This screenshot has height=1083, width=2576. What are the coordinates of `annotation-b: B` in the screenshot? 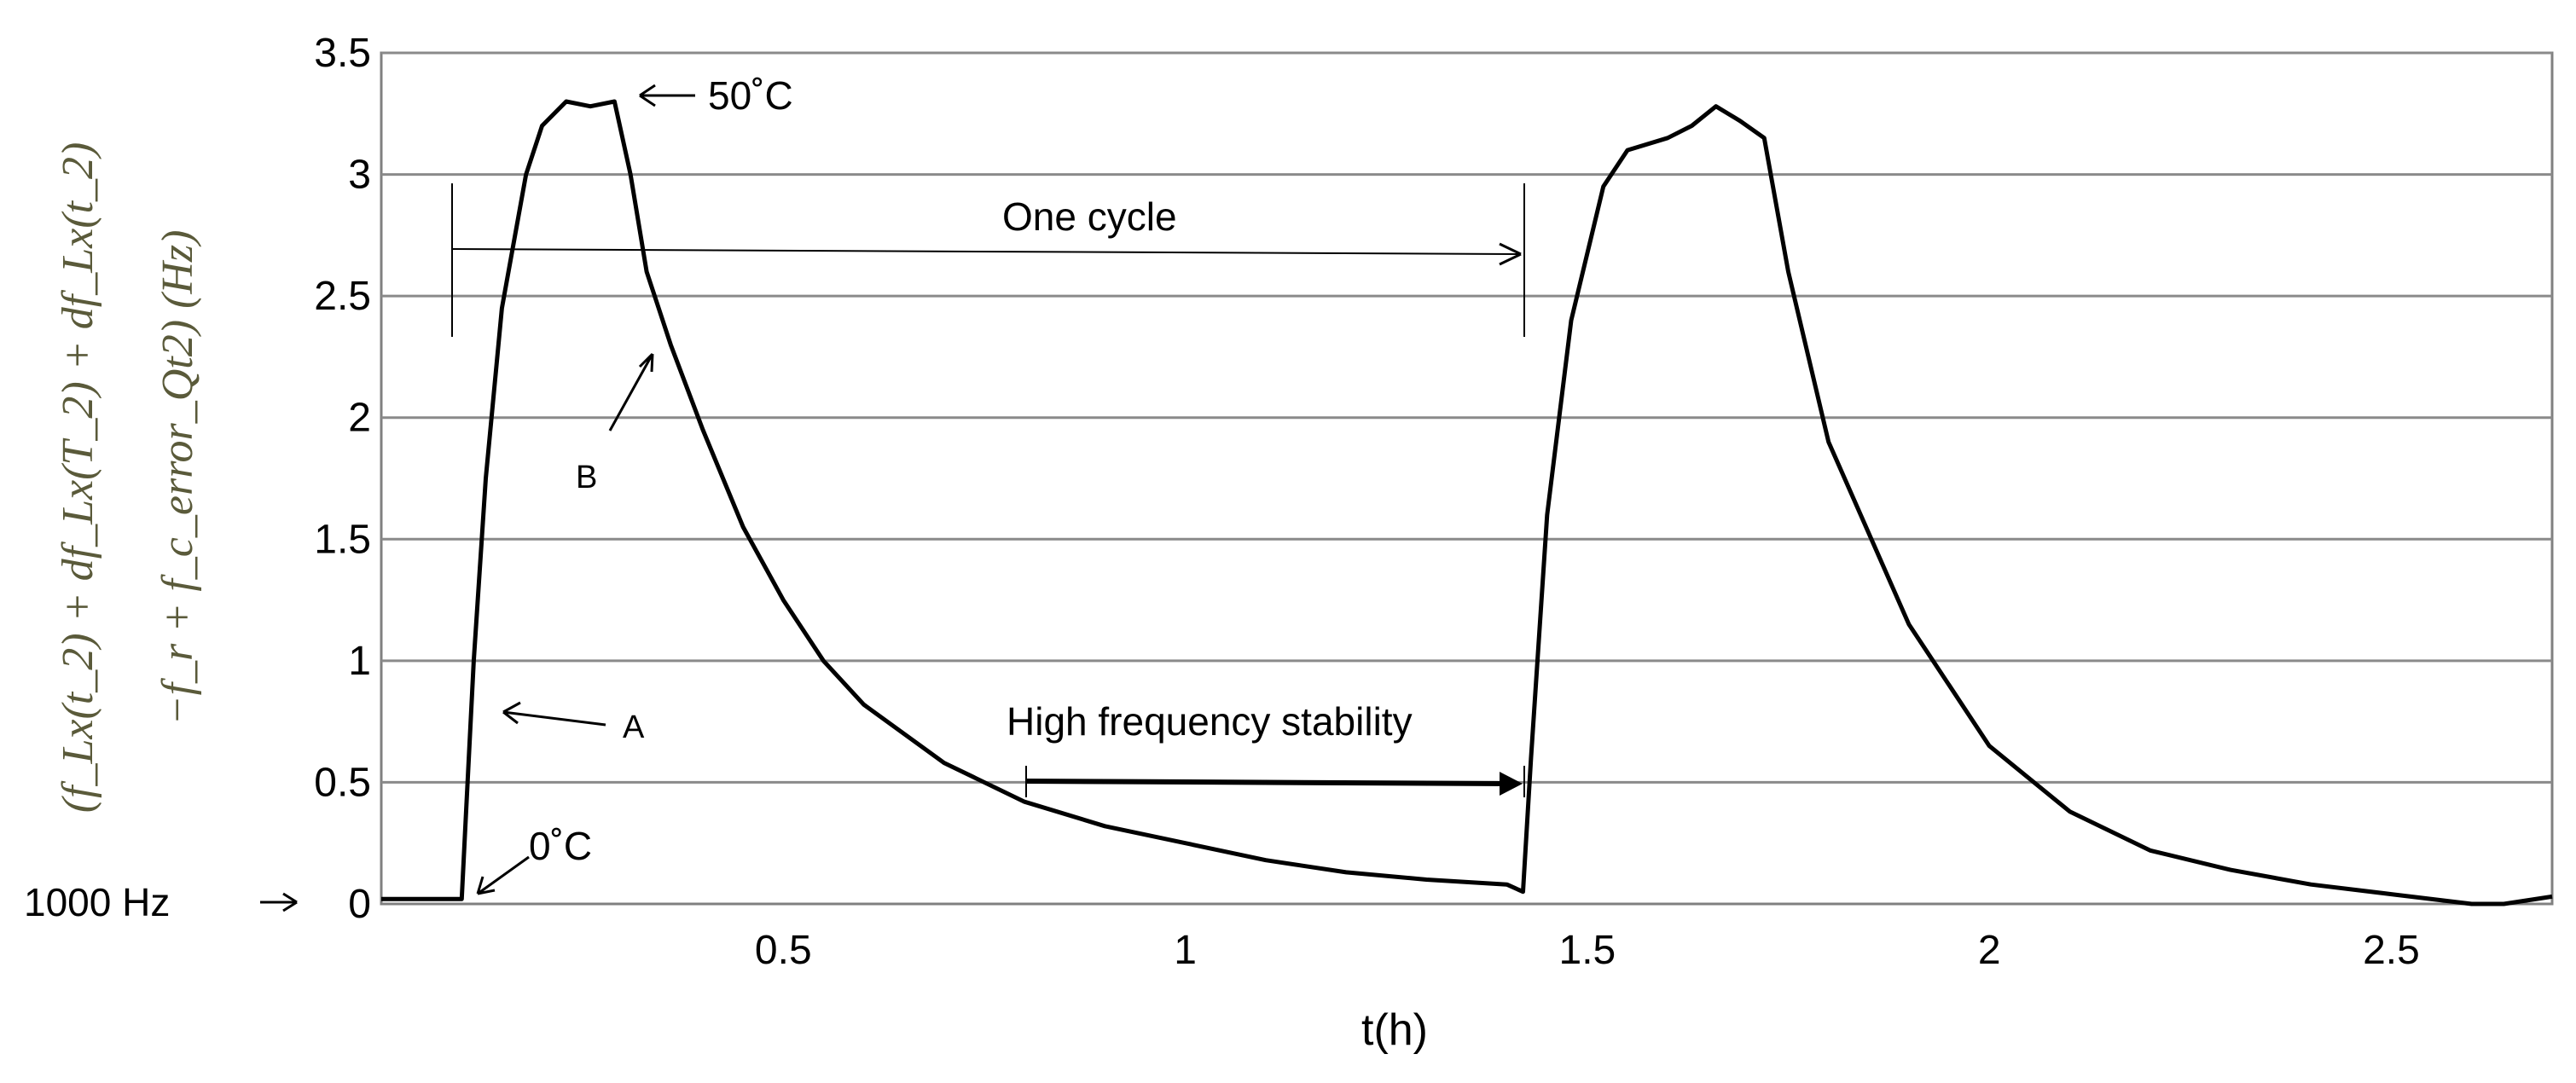 It's located at (615, 423).